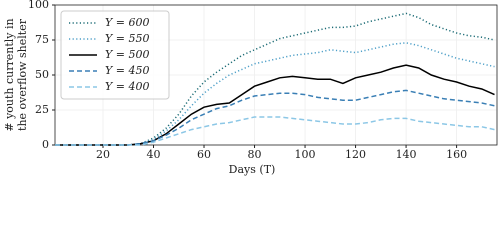  What do you see at coordinates (45, 144) in the screenshot?
I see `y-tick-label: 0` at bounding box center [45, 144].